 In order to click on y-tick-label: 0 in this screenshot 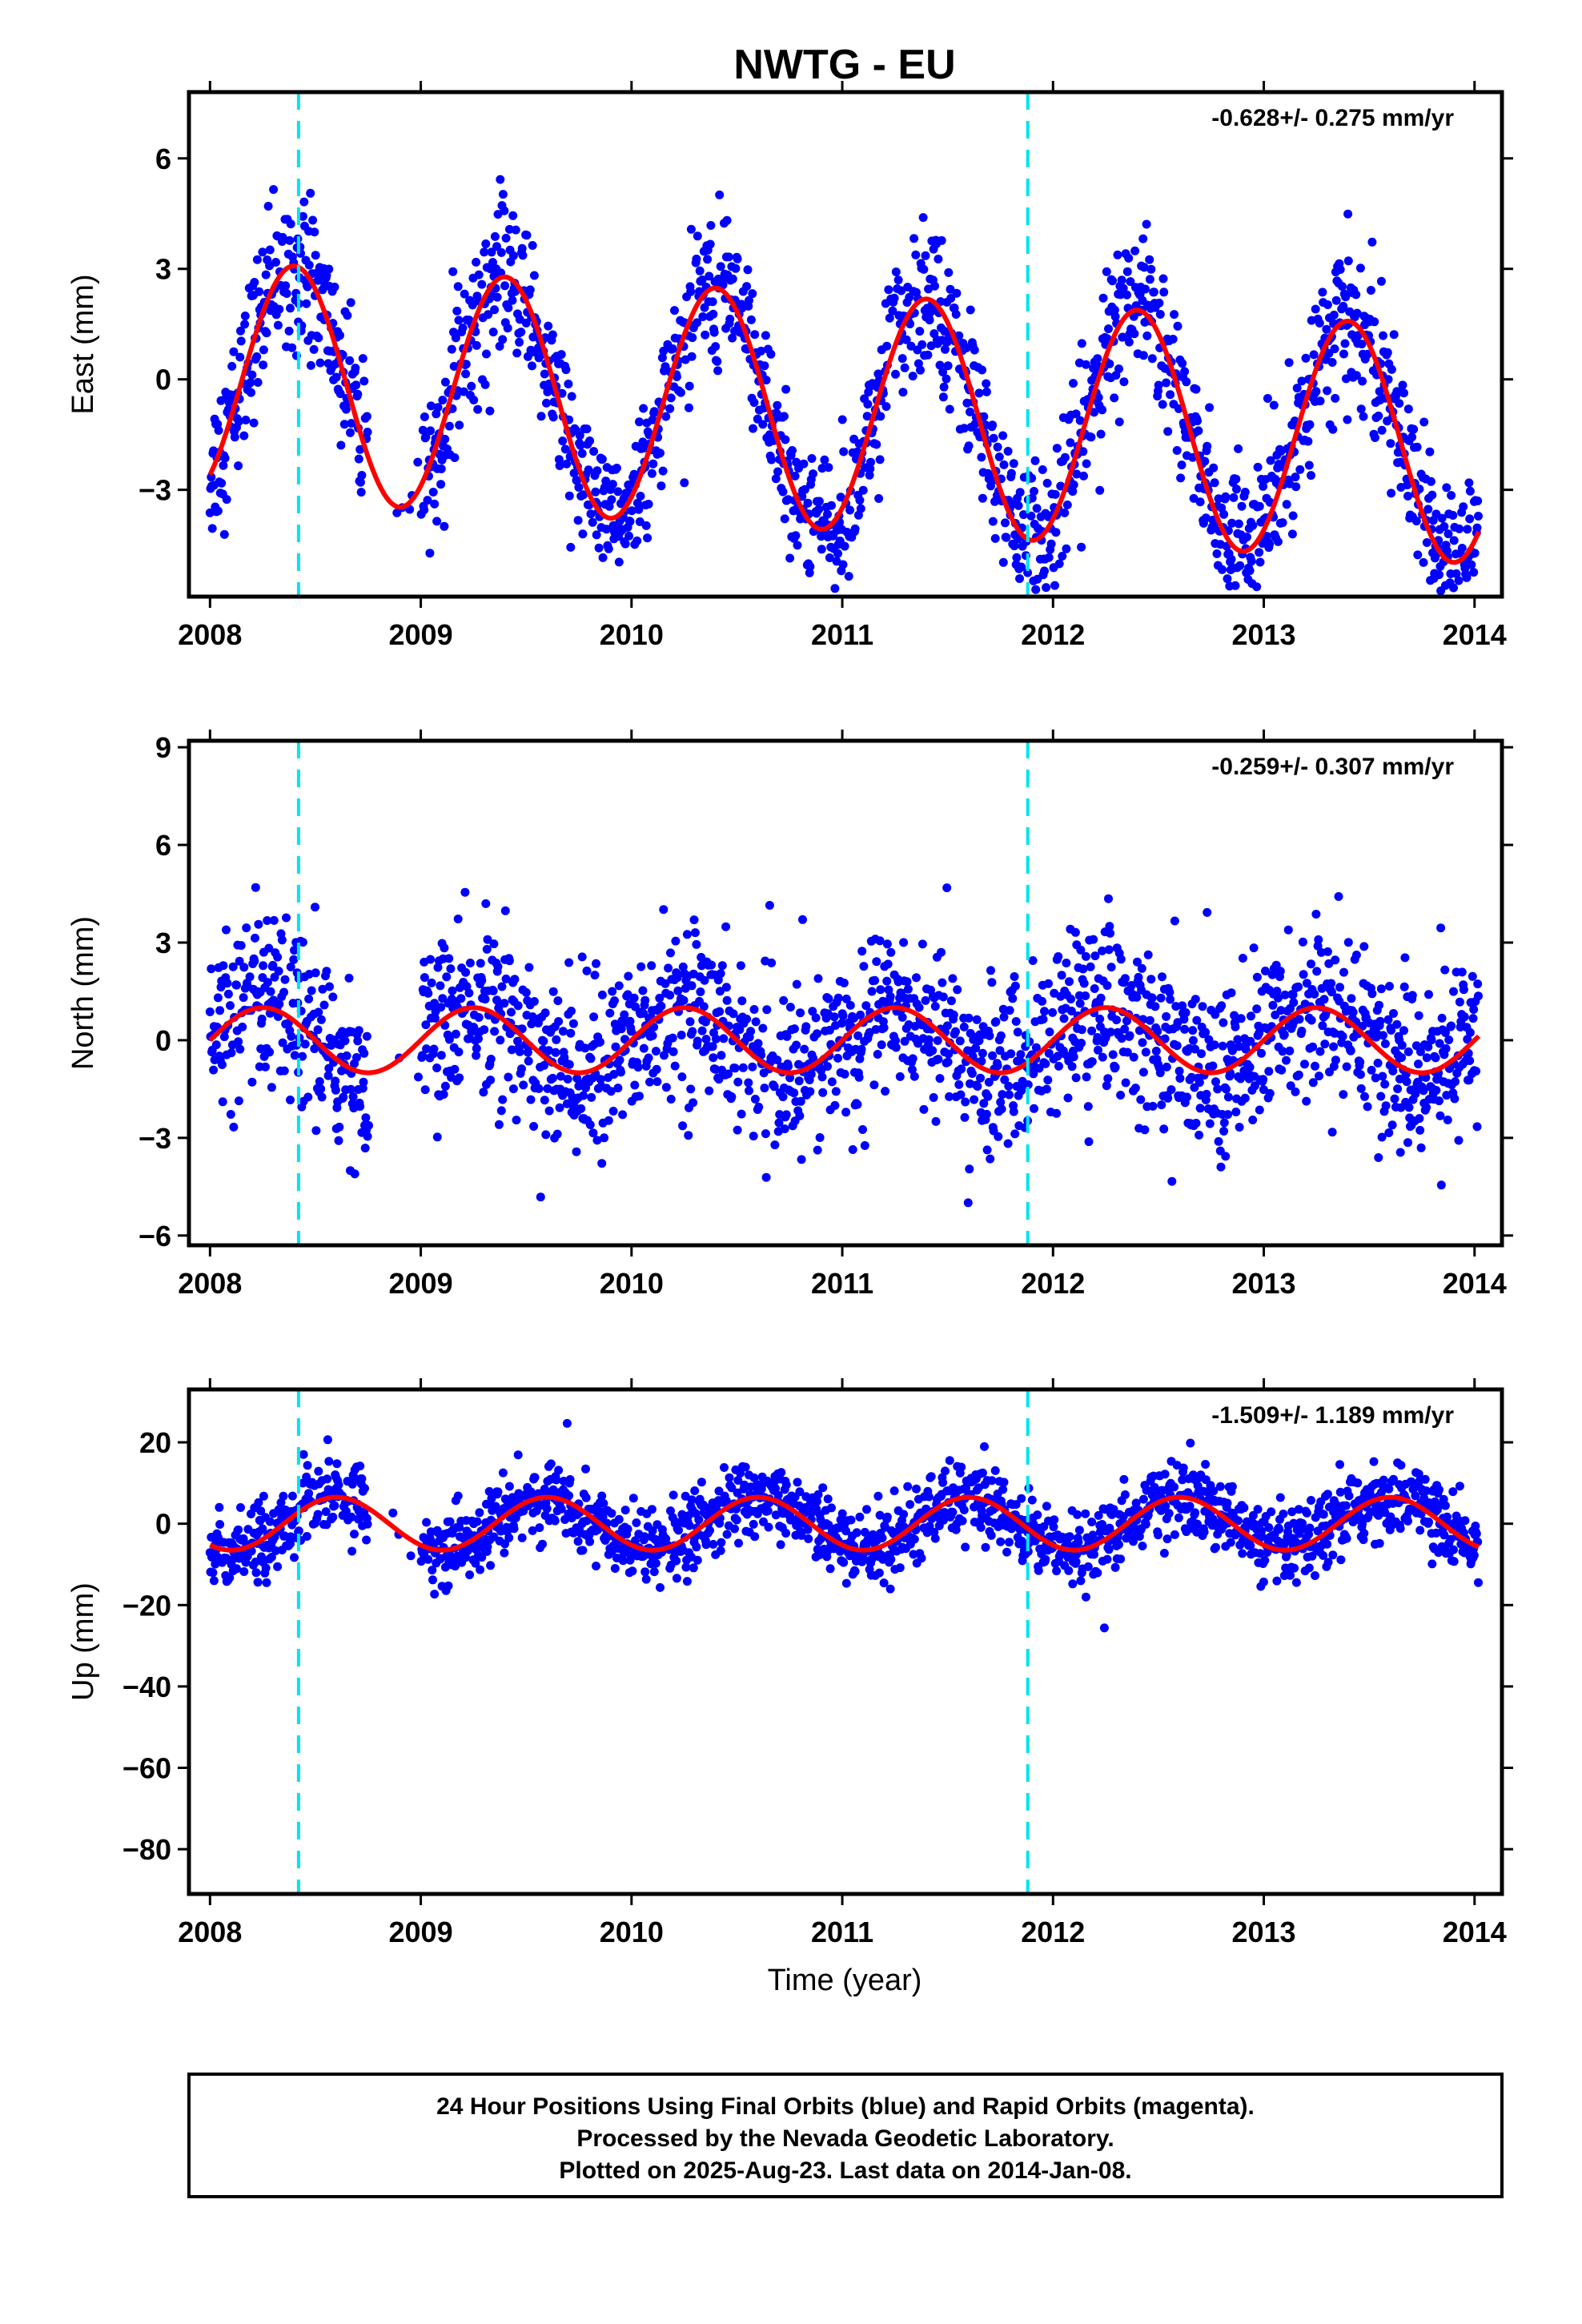, I will do `click(163, 1040)`.